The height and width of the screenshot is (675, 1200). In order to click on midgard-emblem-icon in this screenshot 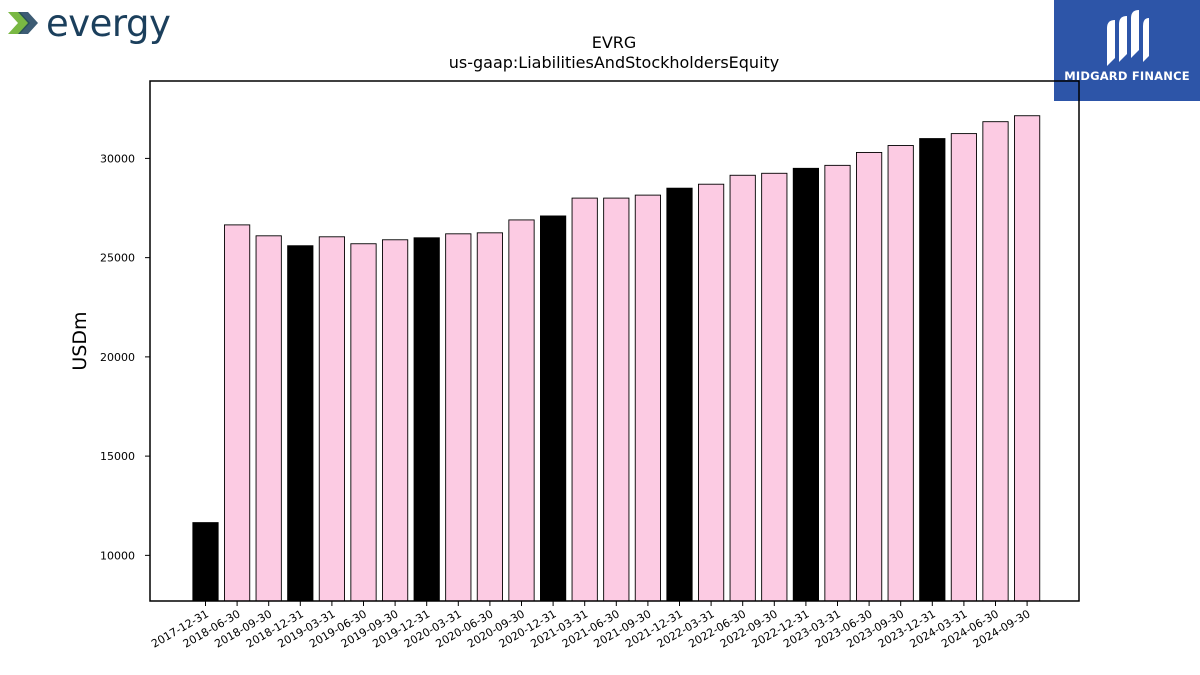, I will do `click(1128, 38)`.